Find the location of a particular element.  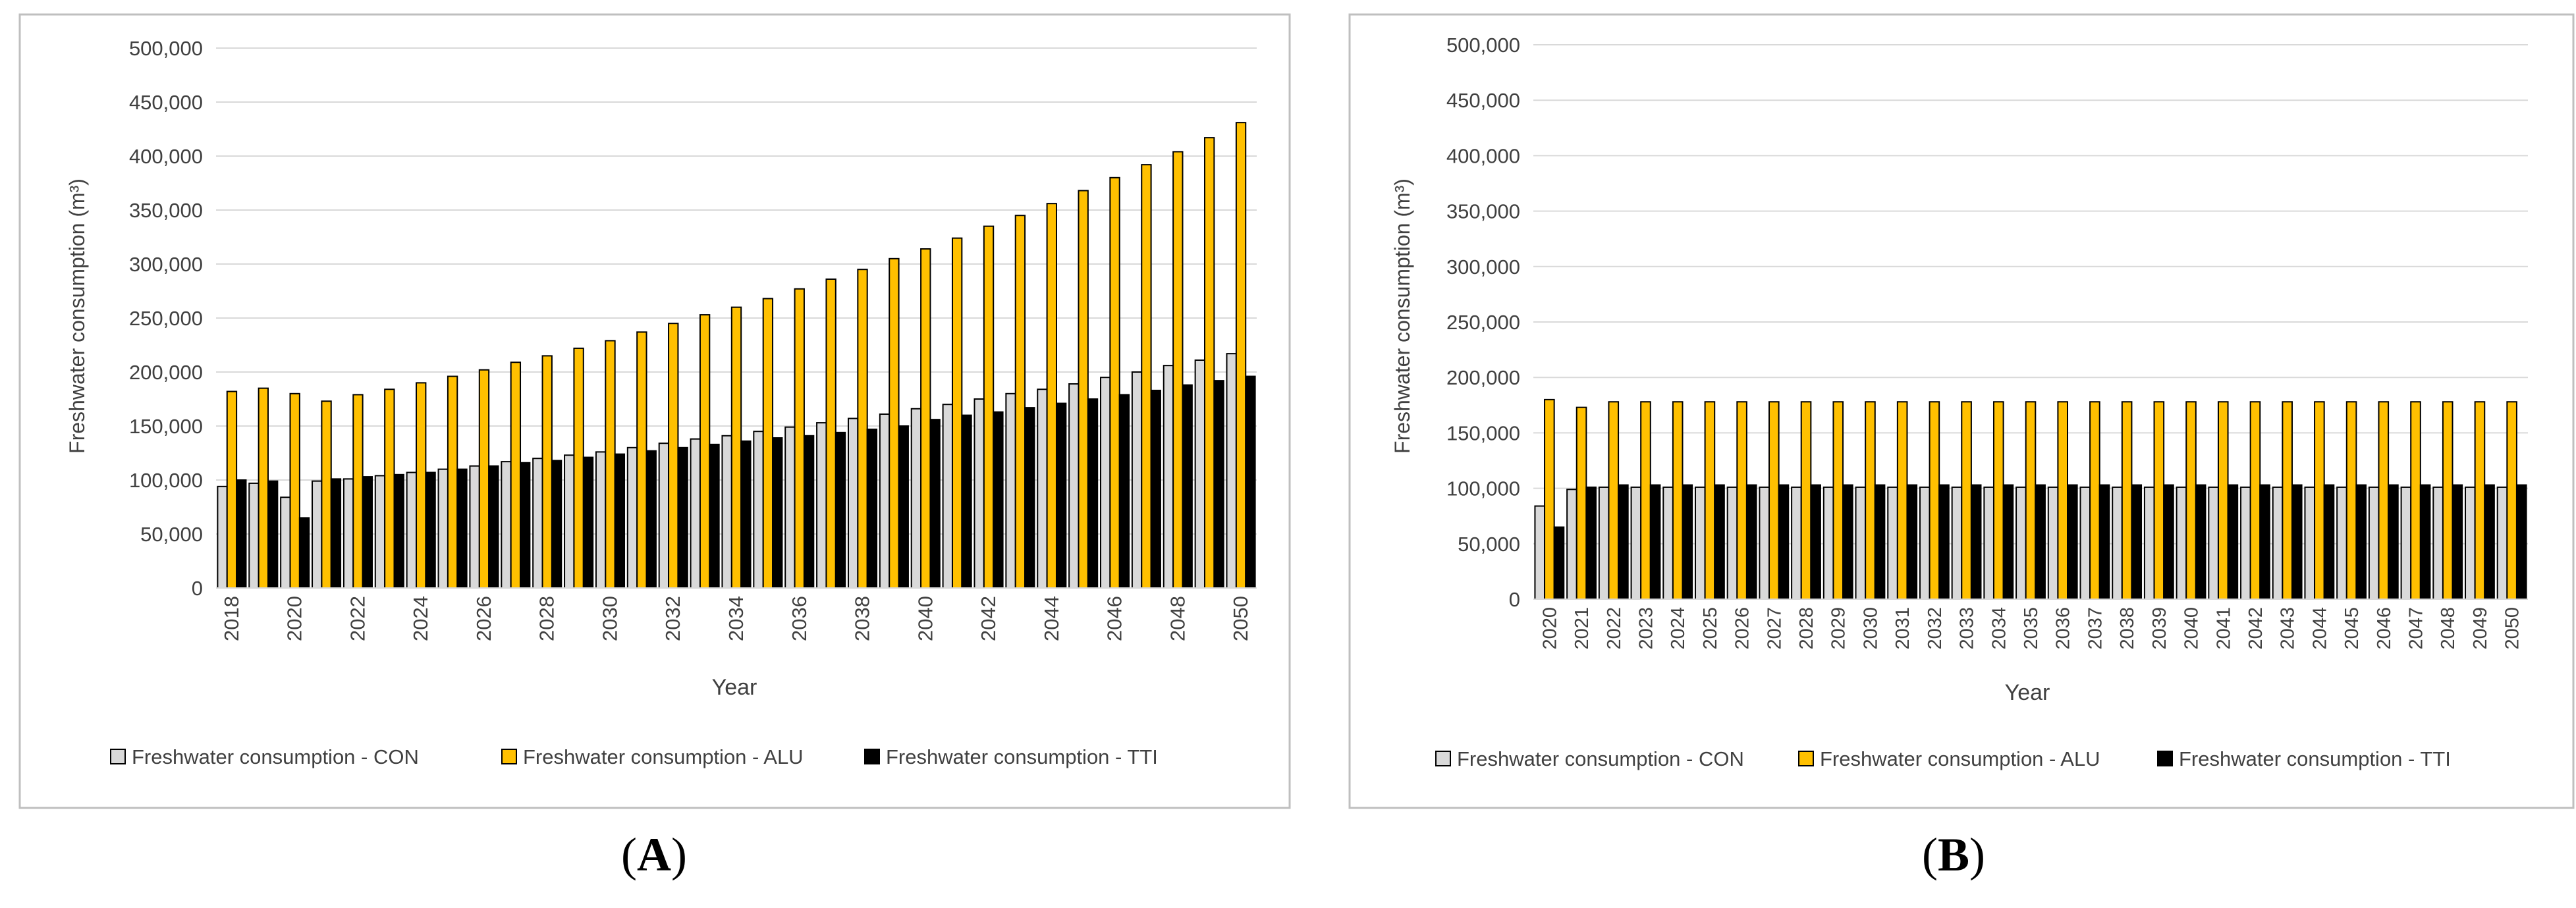

panel-b-bar-tti-2041 is located at coordinates (2233, 542).